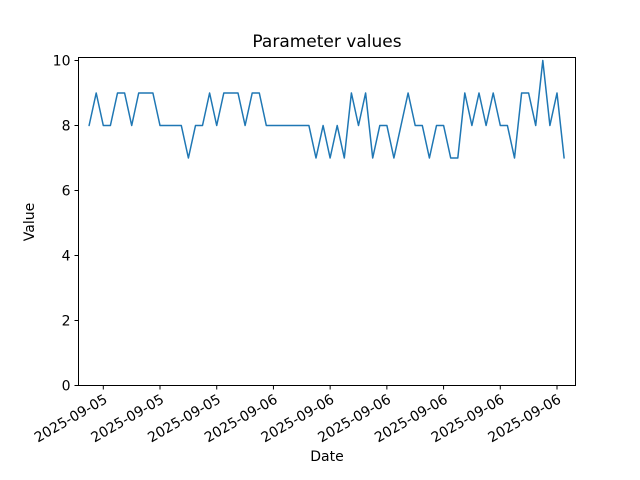 The width and height of the screenshot is (640, 480). Describe the element at coordinates (66, 257) in the screenshot. I see `y-tick-label: 4` at that location.